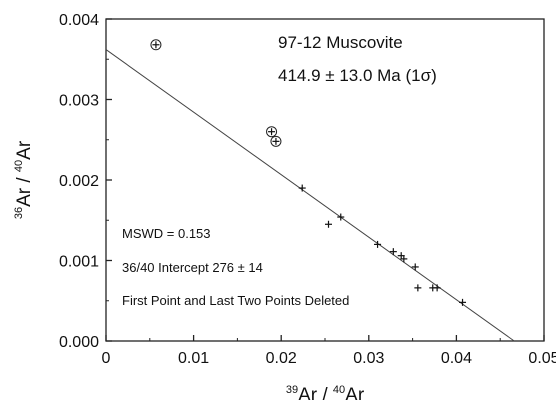 The image size is (556, 400). I want to click on y-tick-label: 0.002, so click(79, 181).